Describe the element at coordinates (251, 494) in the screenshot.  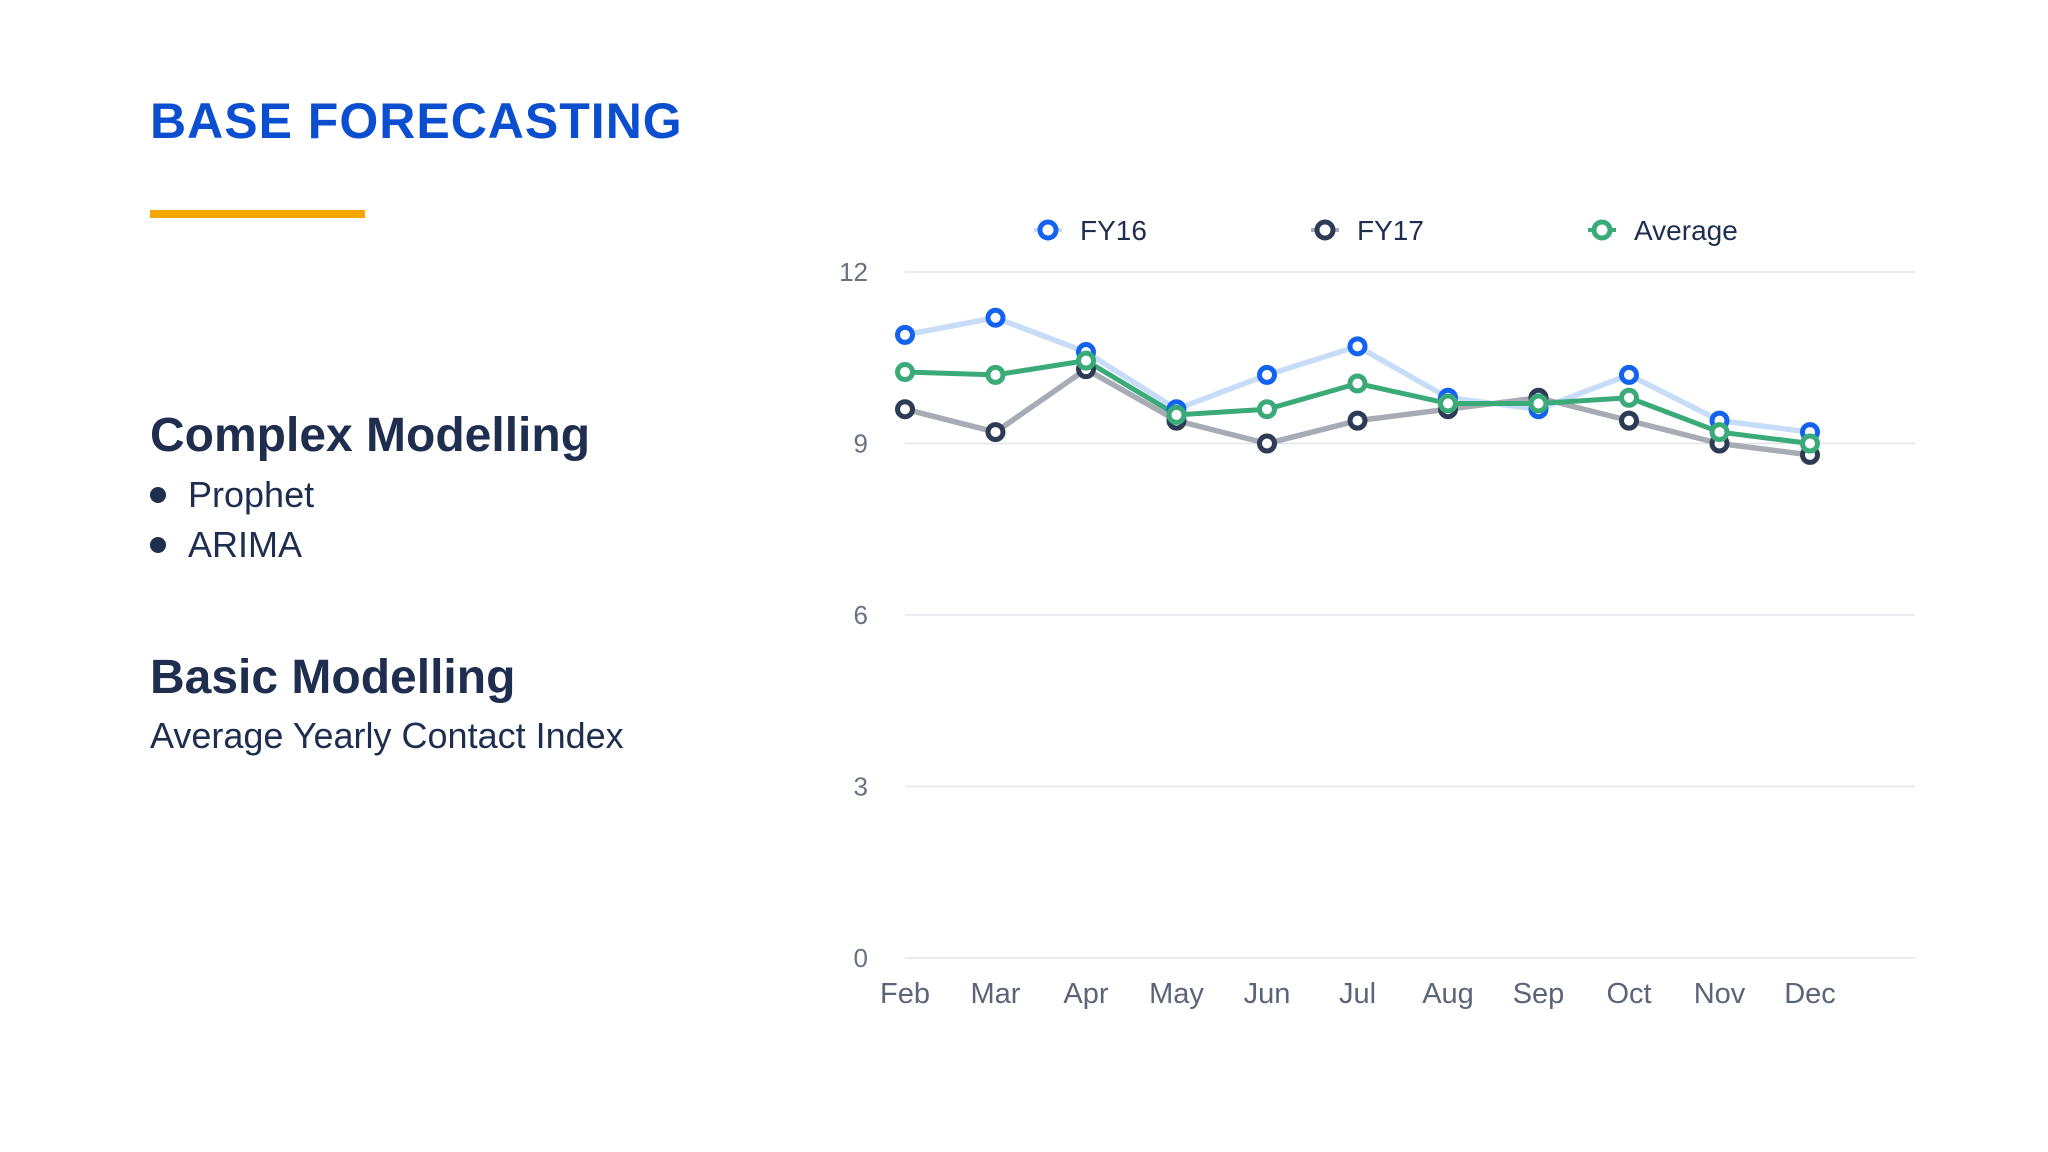
I see `list-item-label: Prophet` at that location.